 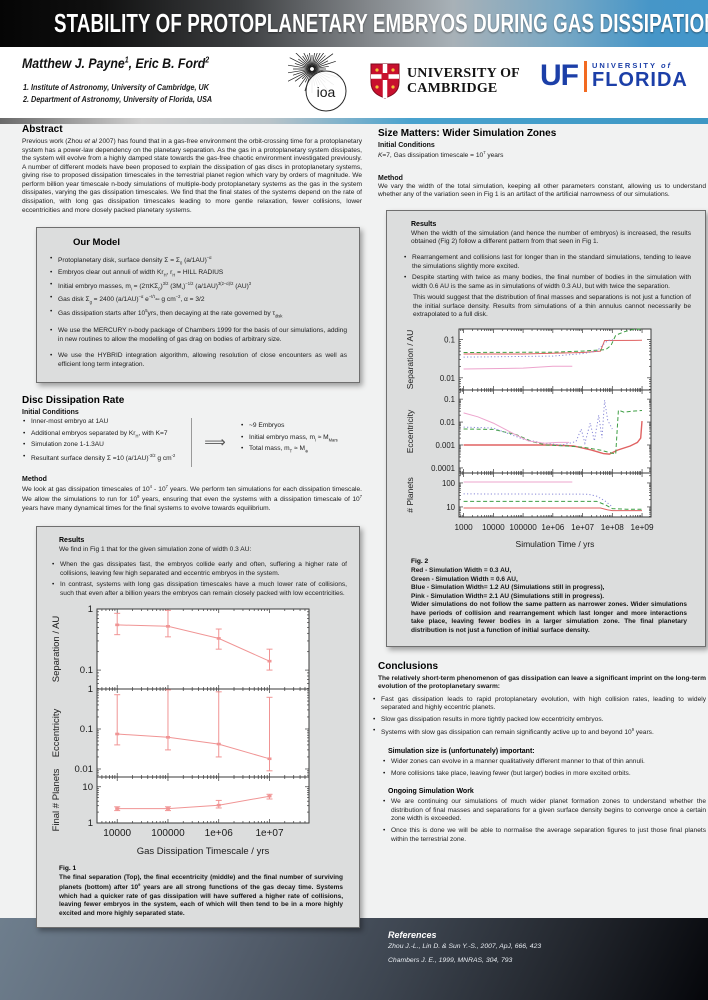 I want to click on cambridge-line2: CAMBRIDGE, so click(x=452, y=88).